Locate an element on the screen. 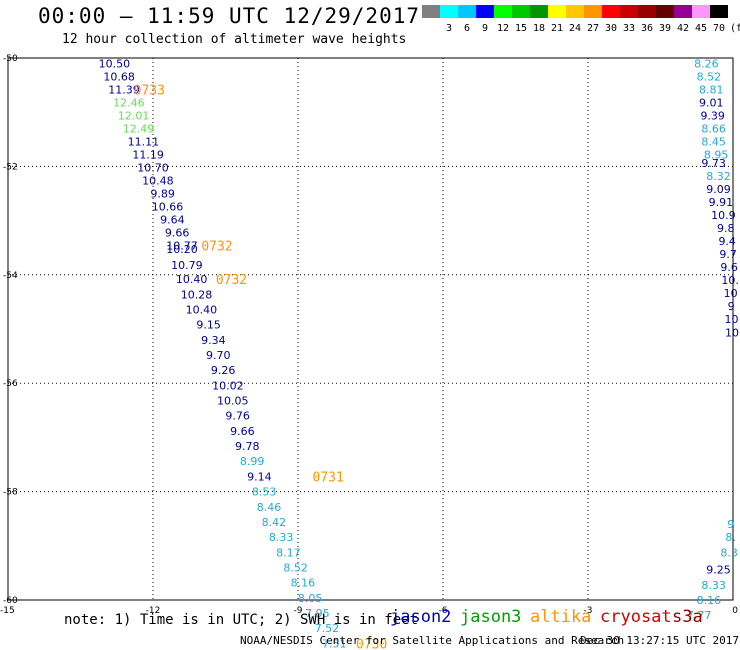 Image resolution: width=740 pixels, height=650 pixels. colorbar-label: 18 is located at coordinates (539, 28).